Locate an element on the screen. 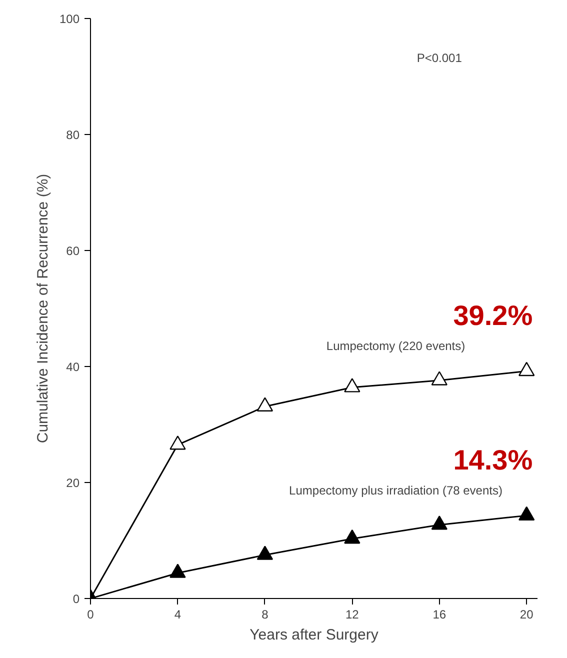 The width and height of the screenshot is (567, 658). annotation: 39.2% is located at coordinates (493, 316).